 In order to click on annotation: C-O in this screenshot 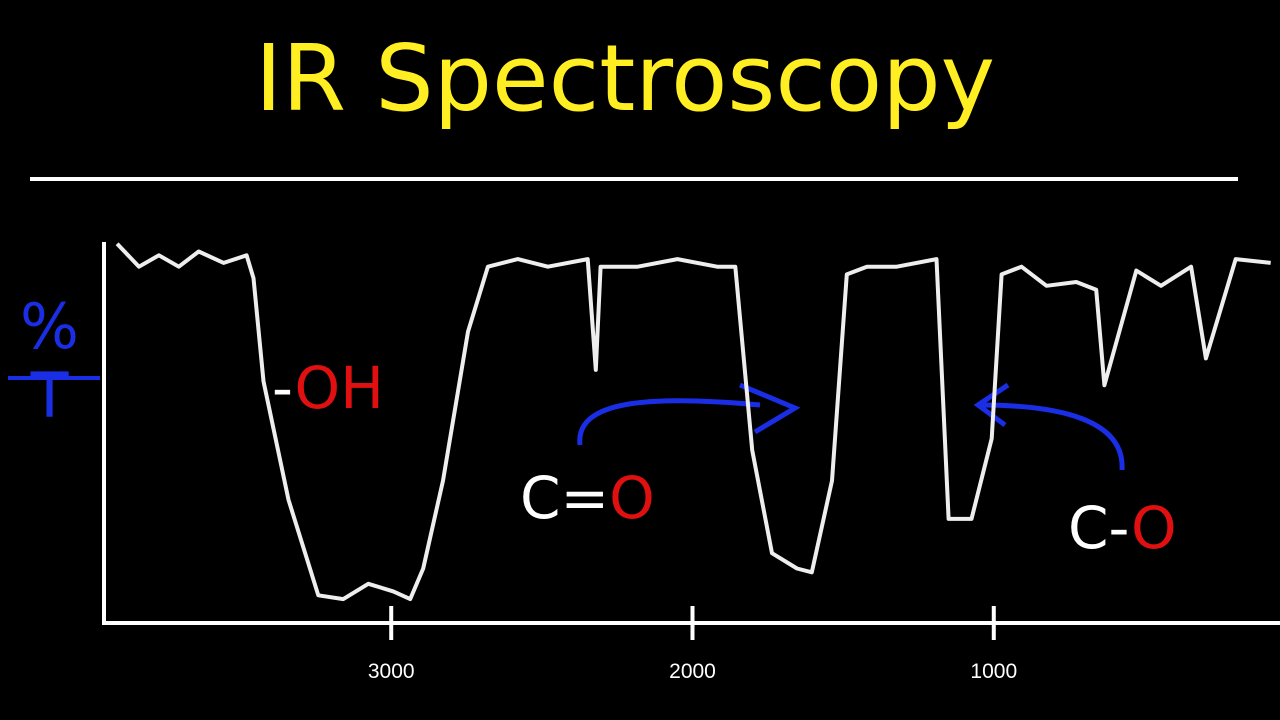, I will do `click(1122, 528)`.